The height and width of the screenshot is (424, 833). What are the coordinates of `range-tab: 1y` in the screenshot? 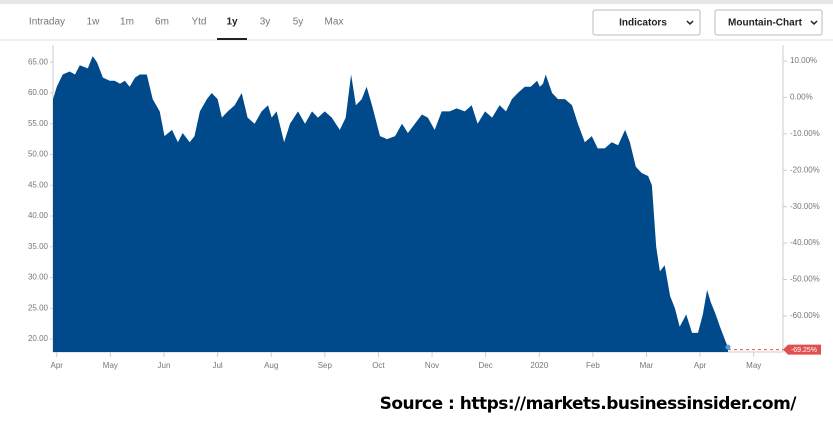 It's located at (232, 22).